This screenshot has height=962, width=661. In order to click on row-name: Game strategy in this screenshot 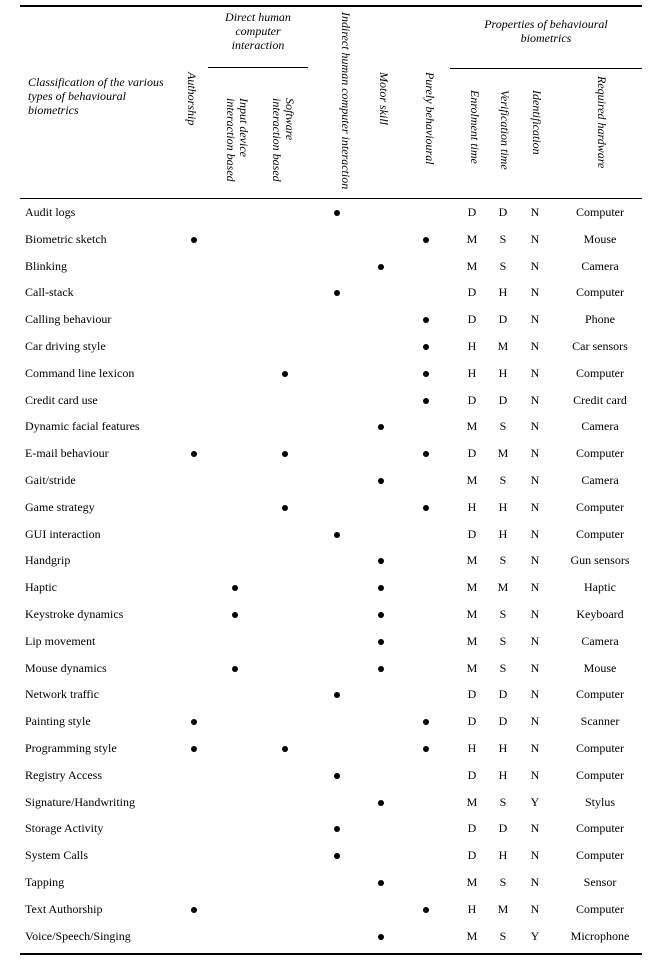, I will do `click(60, 506)`.